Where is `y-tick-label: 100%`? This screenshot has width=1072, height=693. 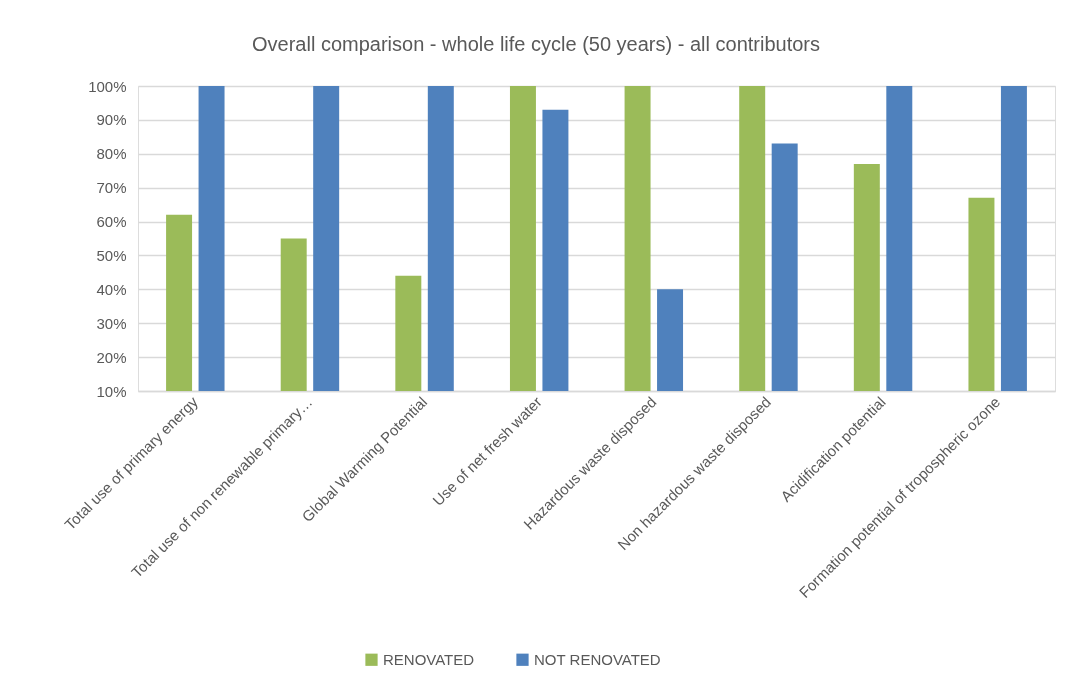 y-tick-label: 100% is located at coordinates (107, 86).